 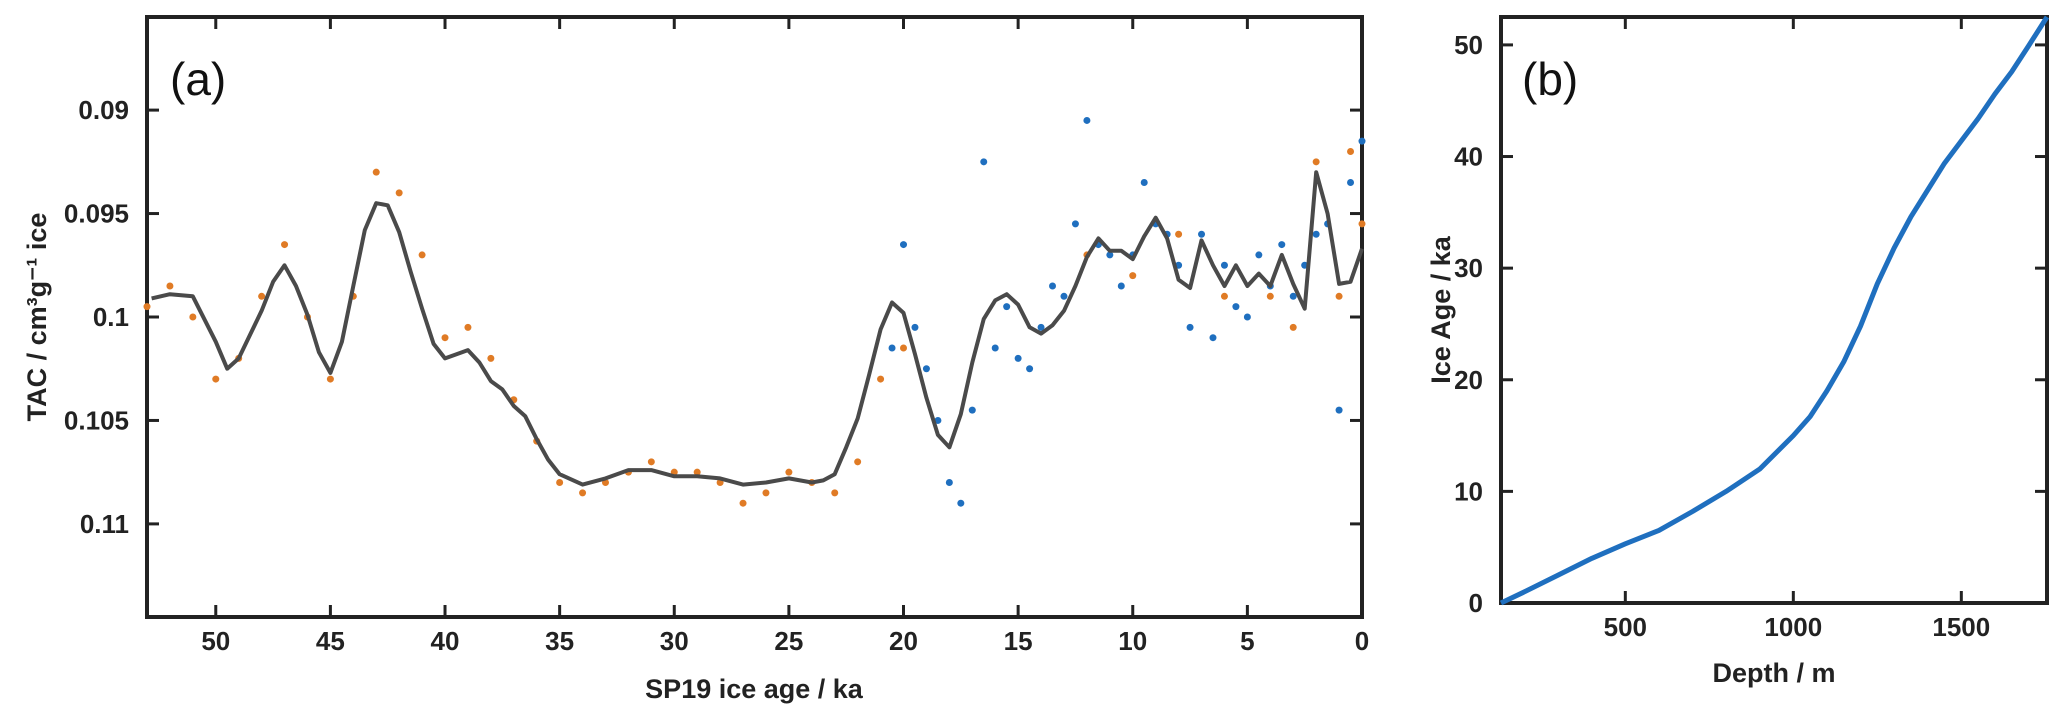 What do you see at coordinates (1793, 627) in the screenshot?
I see `panel-b-x-tick-label: 1000` at bounding box center [1793, 627].